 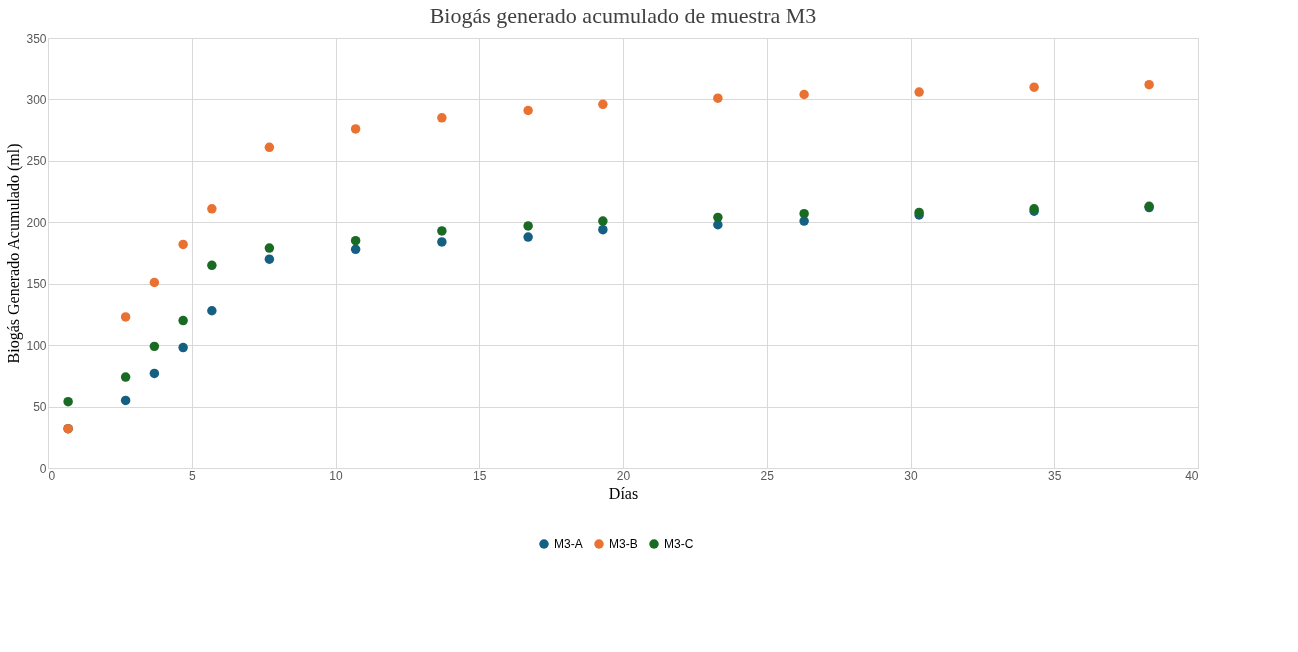 I want to click on x-tick-label: 10, so click(x=336, y=475).